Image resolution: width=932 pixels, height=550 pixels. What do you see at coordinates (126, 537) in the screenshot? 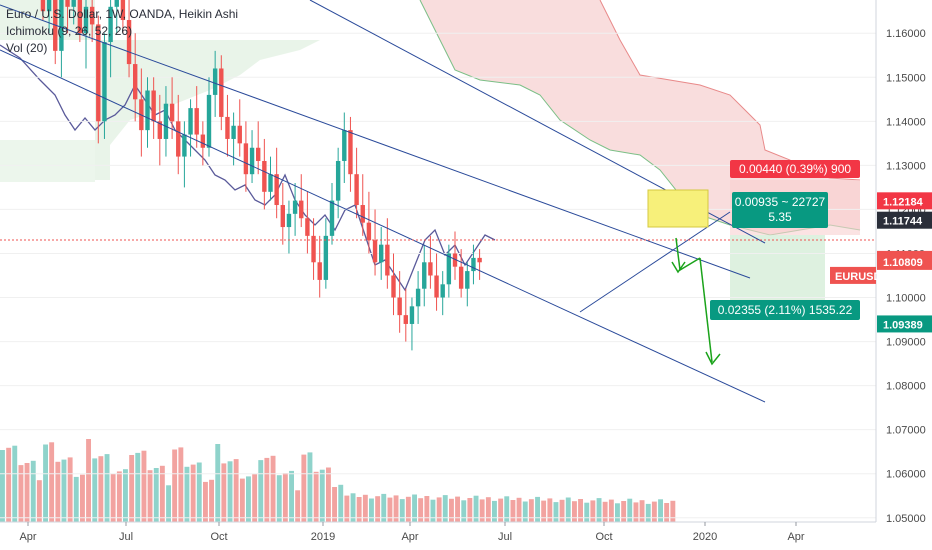
I see `x-tick-label: Jul` at bounding box center [126, 537].